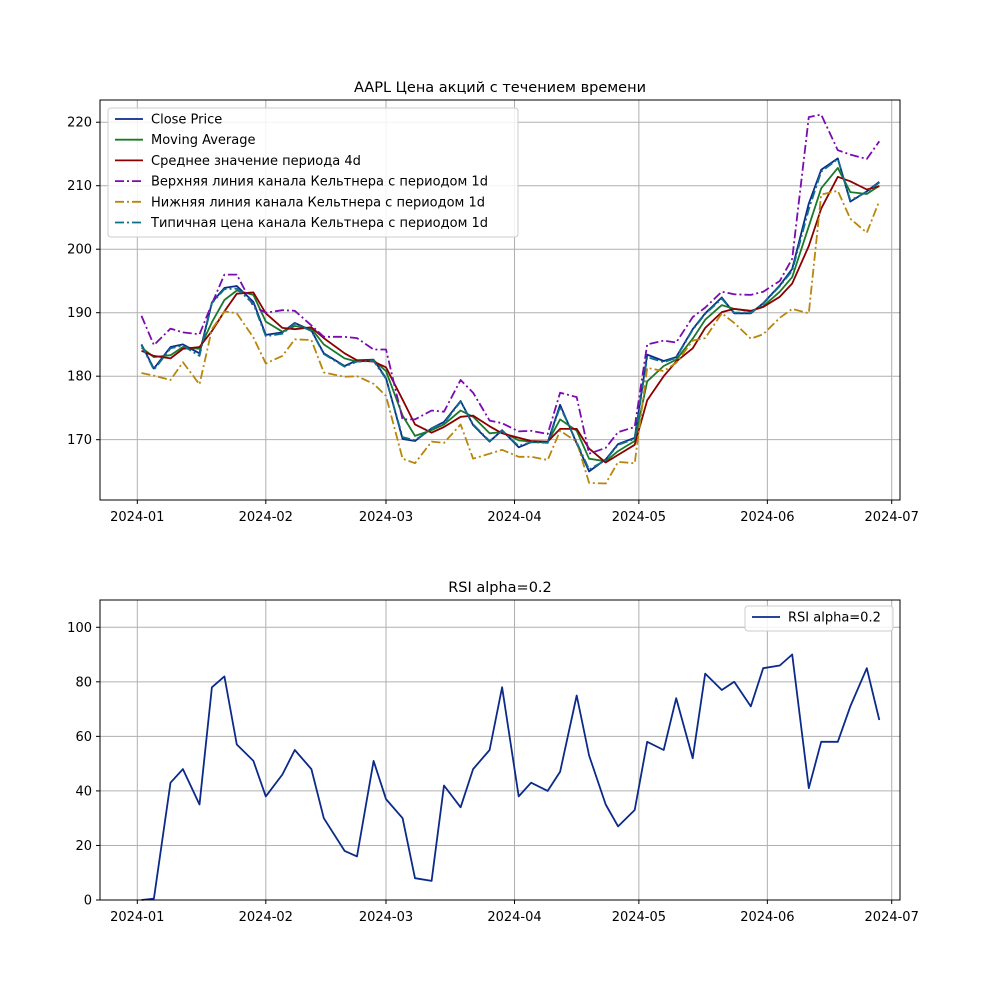  What do you see at coordinates (79, 123) in the screenshot?
I see `y-tick-label: 220` at bounding box center [79, 123].